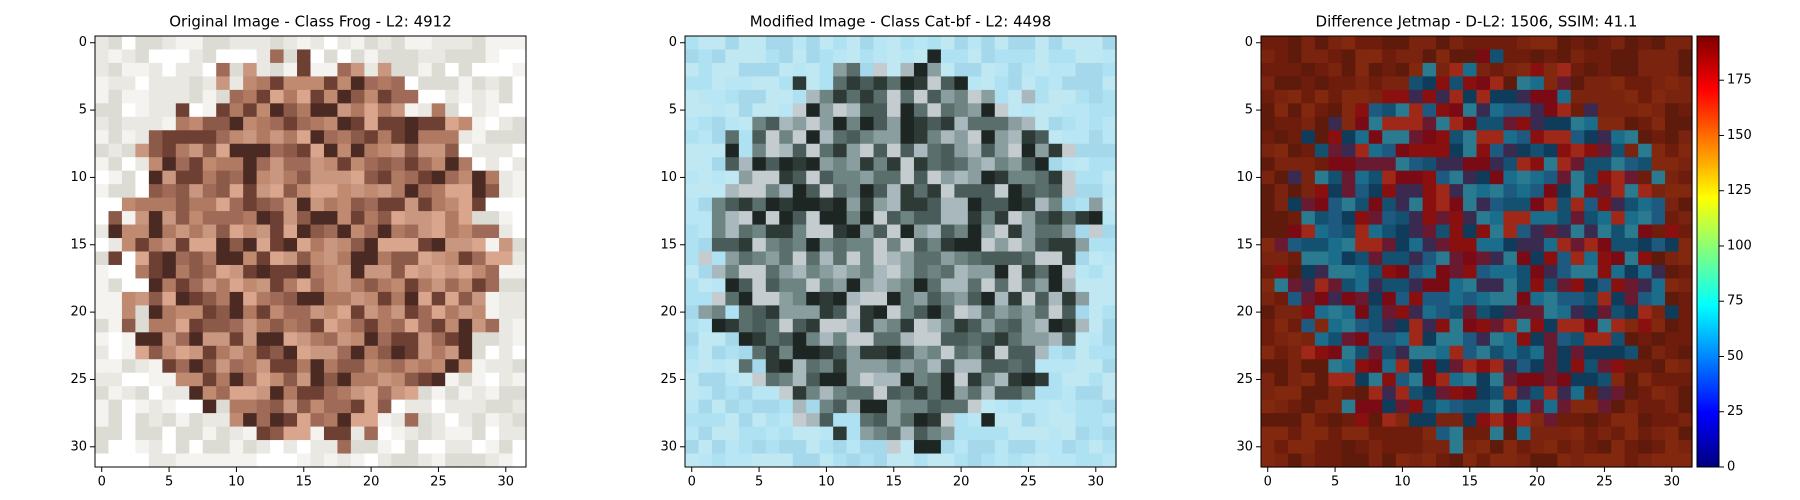  What do you see at coordinates (1672, 482) in the screenshot?
I see `x-tick-label: 30` at bounding box center [1672, 482].